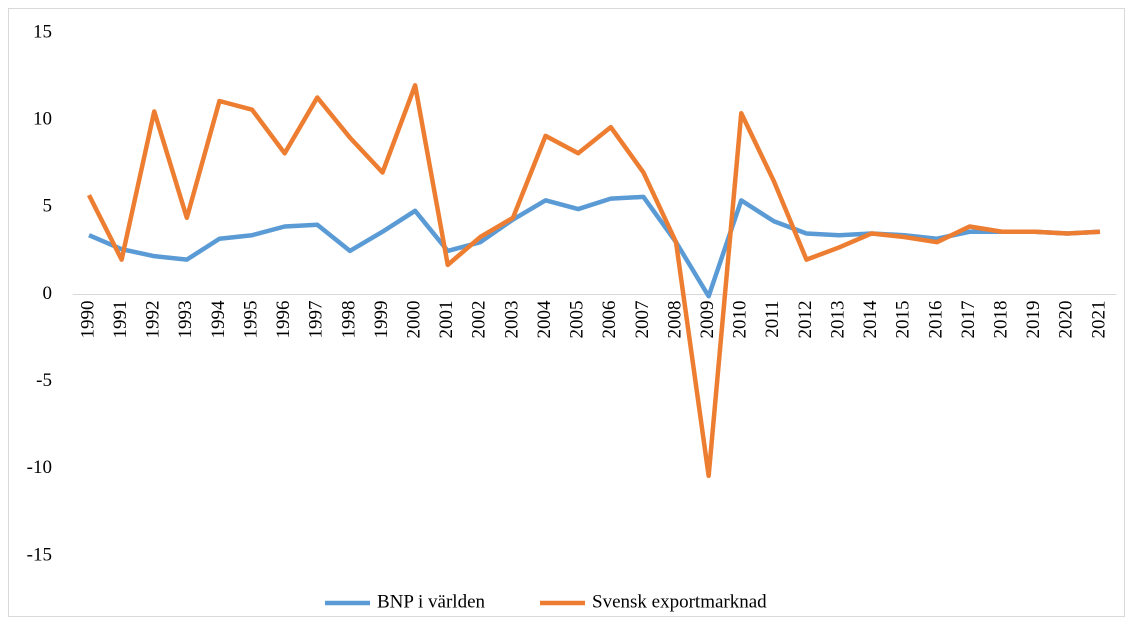  I want to click on x-tick-label: 1993, so click(185, 320).